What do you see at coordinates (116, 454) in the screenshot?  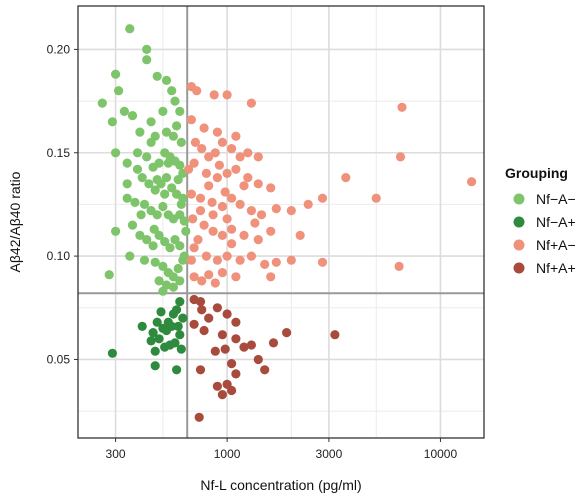 I see `x-tick-label: 300` at bounding box center [116, 454].